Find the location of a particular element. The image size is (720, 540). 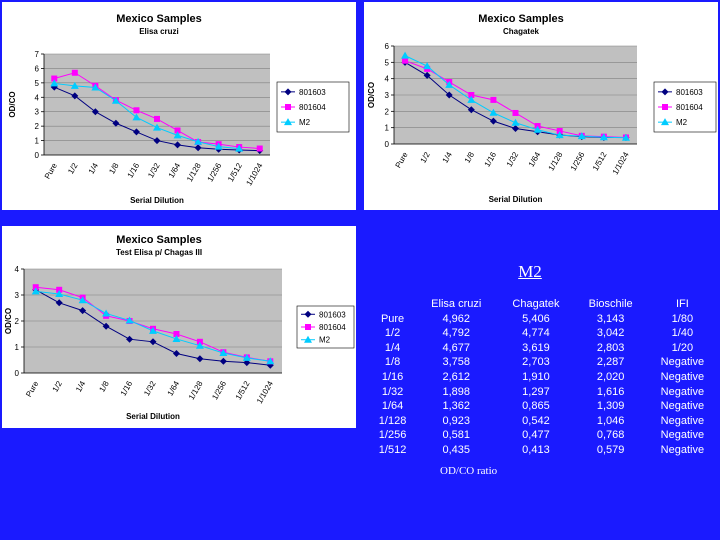

chart-title: Mexico Samples is located at coordinates (159, 240).